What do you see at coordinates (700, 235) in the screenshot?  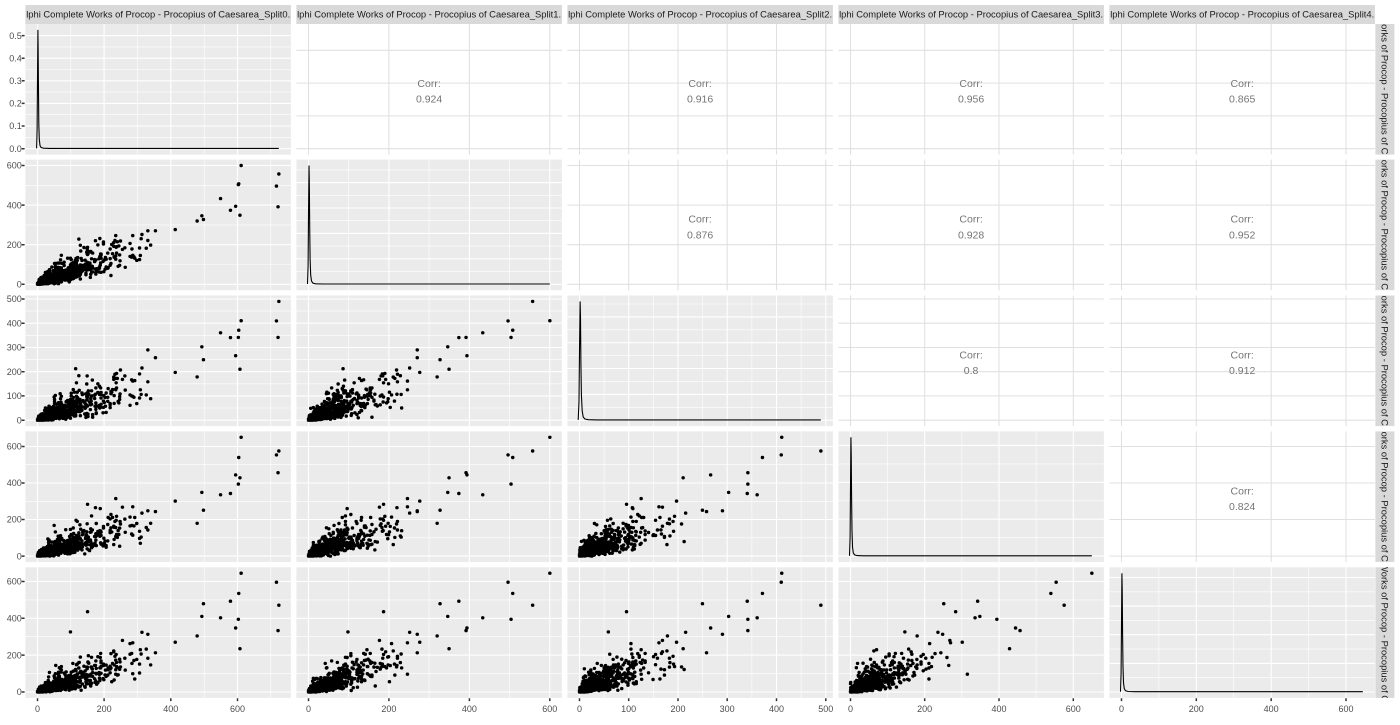 I see `svg-text: 0.876` at bounding box center [700, 235].